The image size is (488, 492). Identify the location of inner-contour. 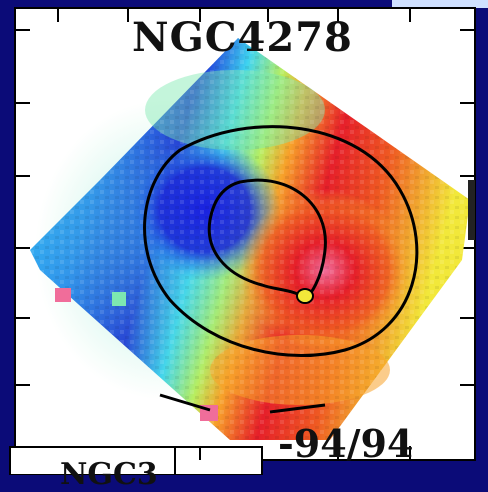
(267, 240).